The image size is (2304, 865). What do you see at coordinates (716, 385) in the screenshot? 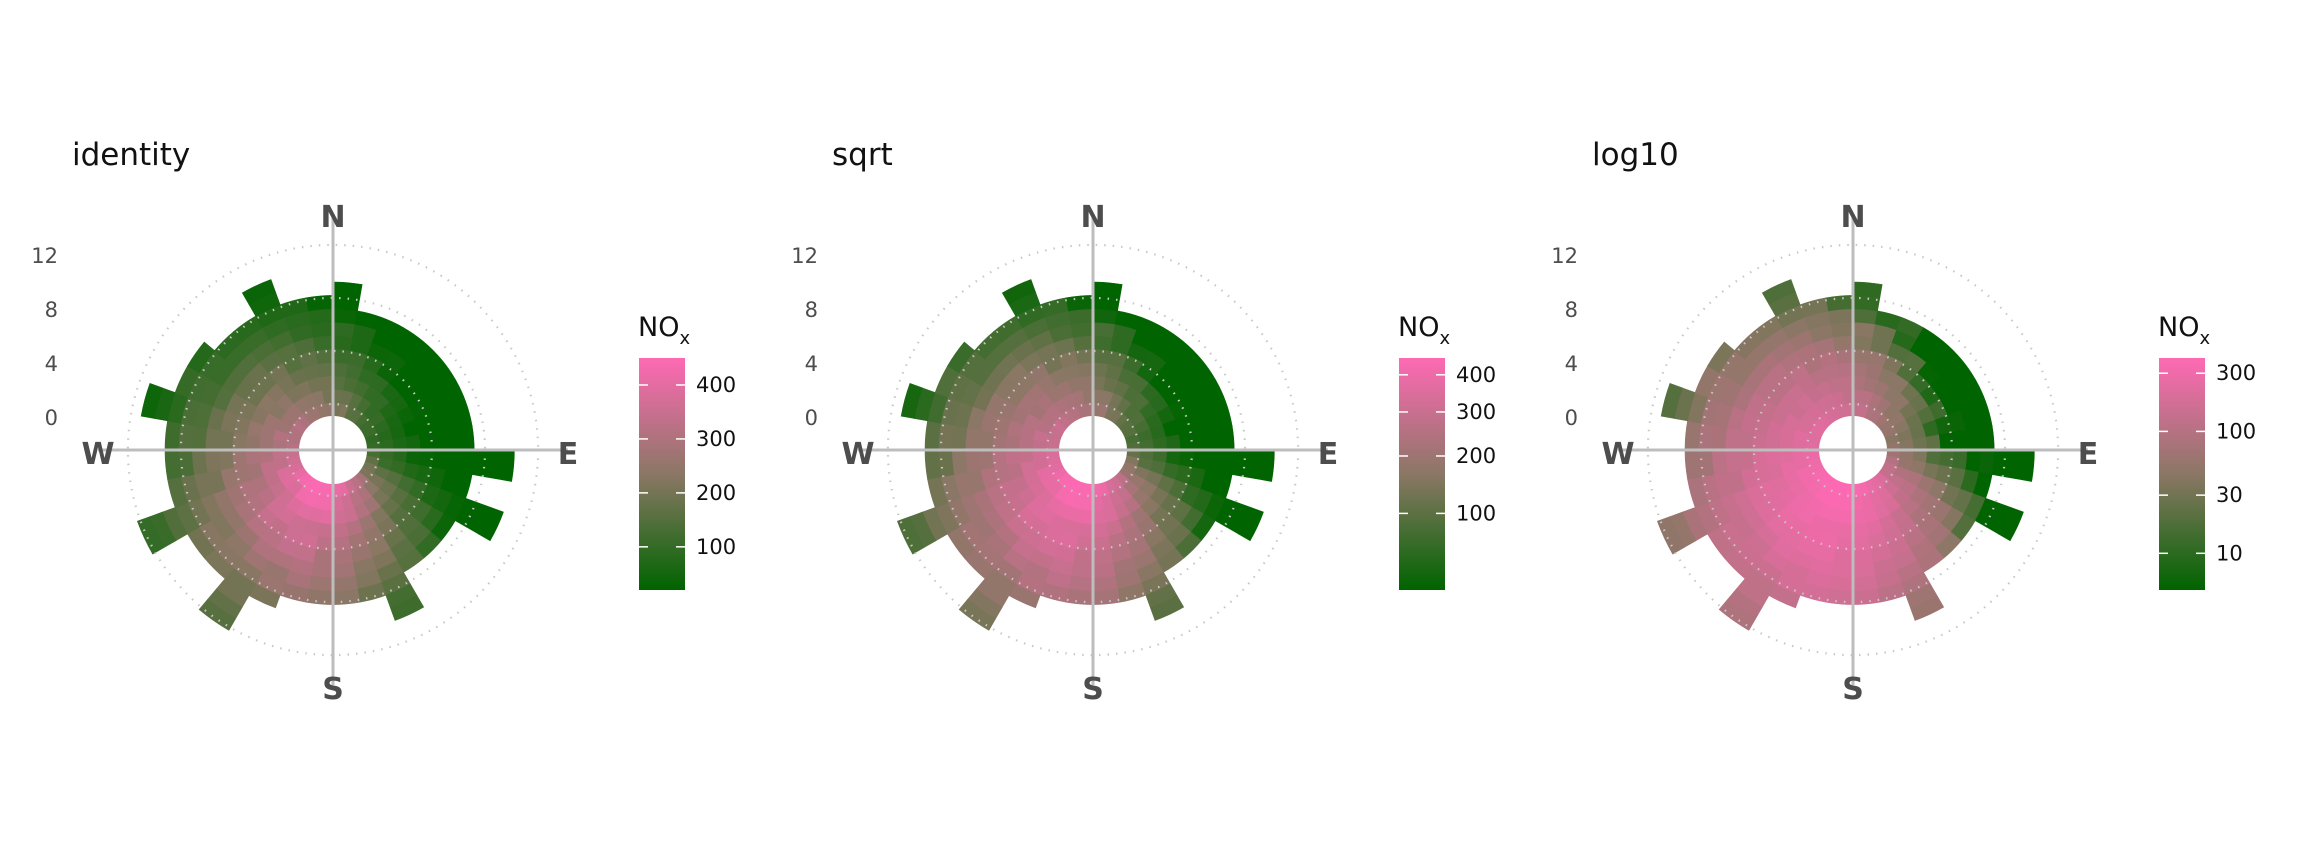
I see `legend-tick-label: 400` at bounding box center [716, 385].